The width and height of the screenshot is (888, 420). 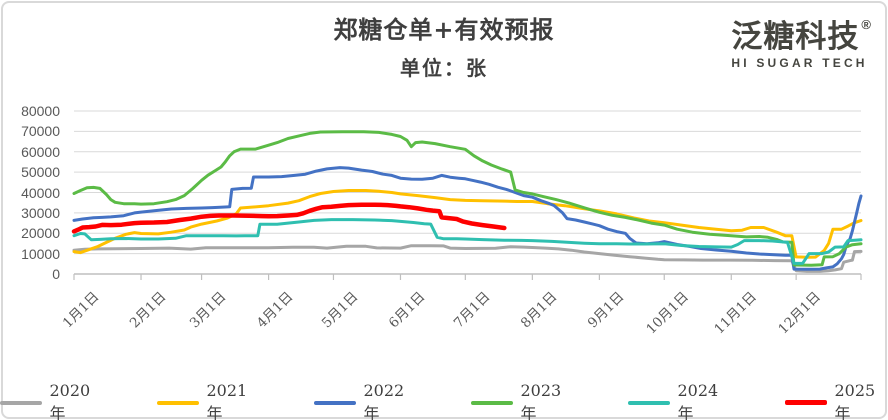 I want to click on legend: 2020年 2021年 2022年 2023年 2024年 2025年, so click(x=444, y=400).